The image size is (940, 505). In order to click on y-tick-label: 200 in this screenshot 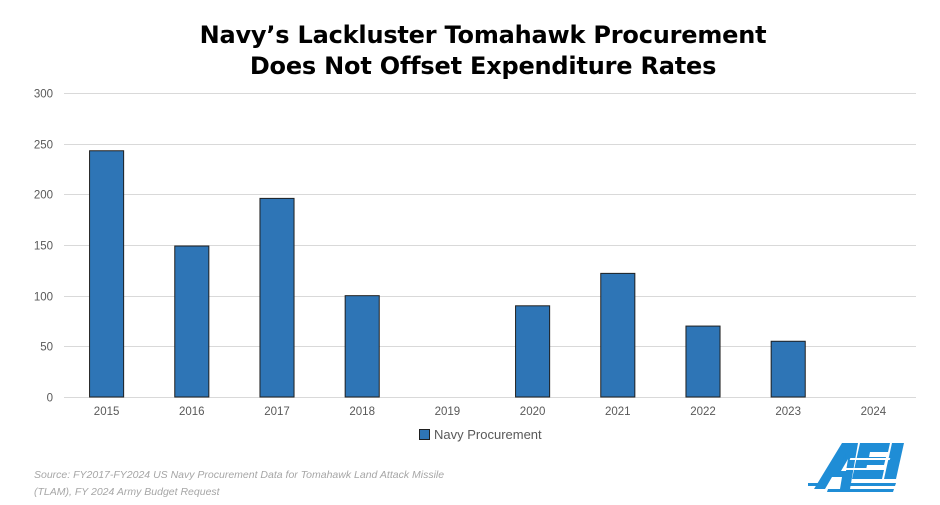, I will do `click(43, 196)`.